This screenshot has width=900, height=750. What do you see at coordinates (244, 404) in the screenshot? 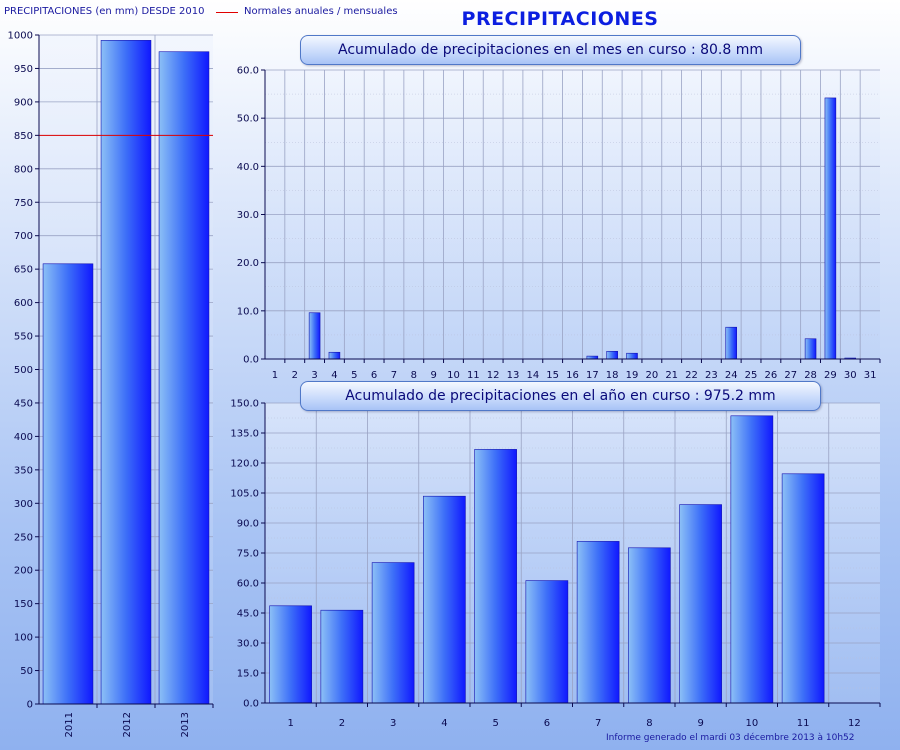
I see `year-ytick-label: 150.0` at bounding box center [244, 404].